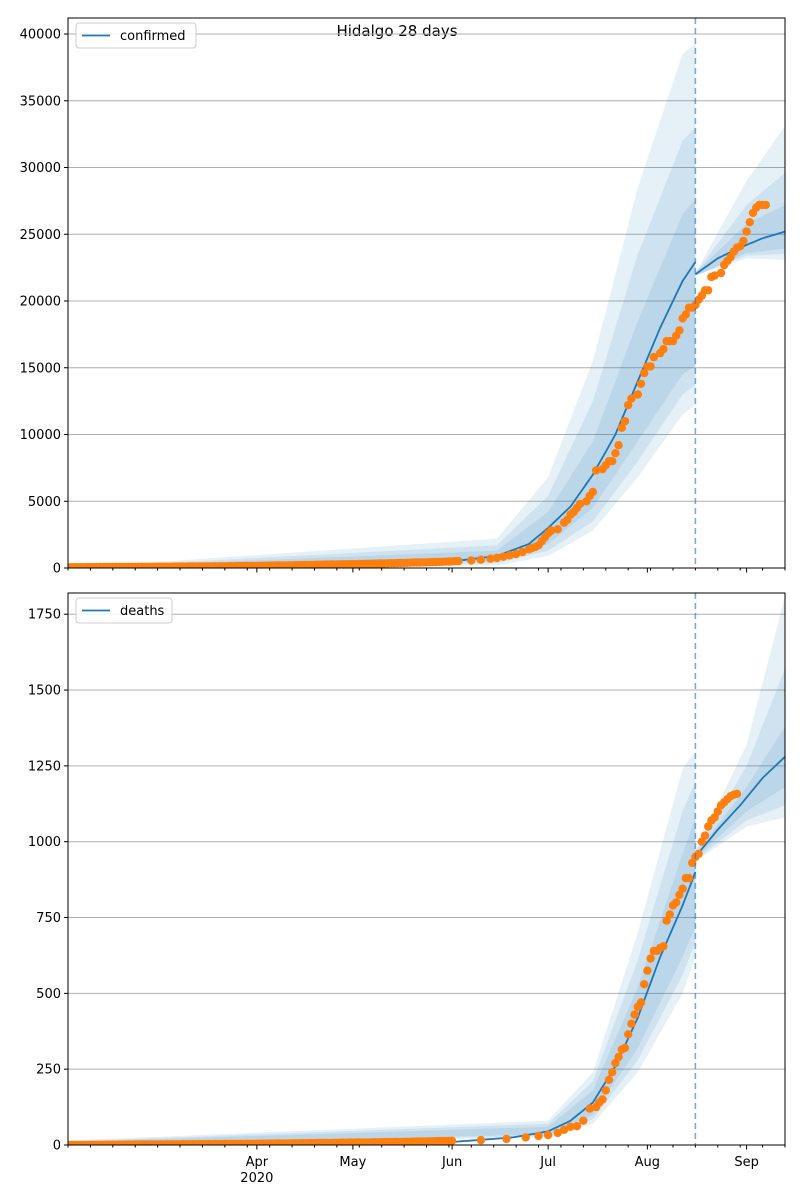  What do you see at coordinates (40, 35) in the screenshot?
I see `y-tick-label: 40000` at bounding box center [40, 35].